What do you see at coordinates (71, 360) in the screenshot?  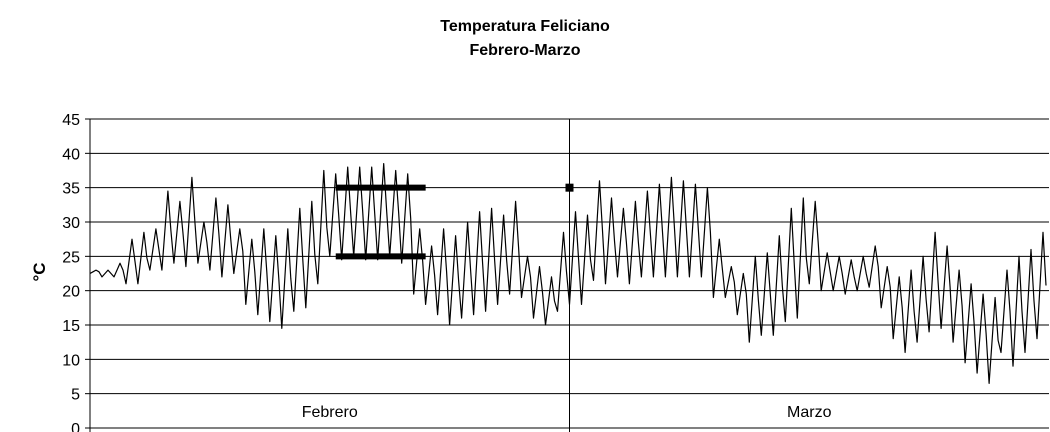 I see `y-tick-label-10: 10` at bounding box center [71, 360].